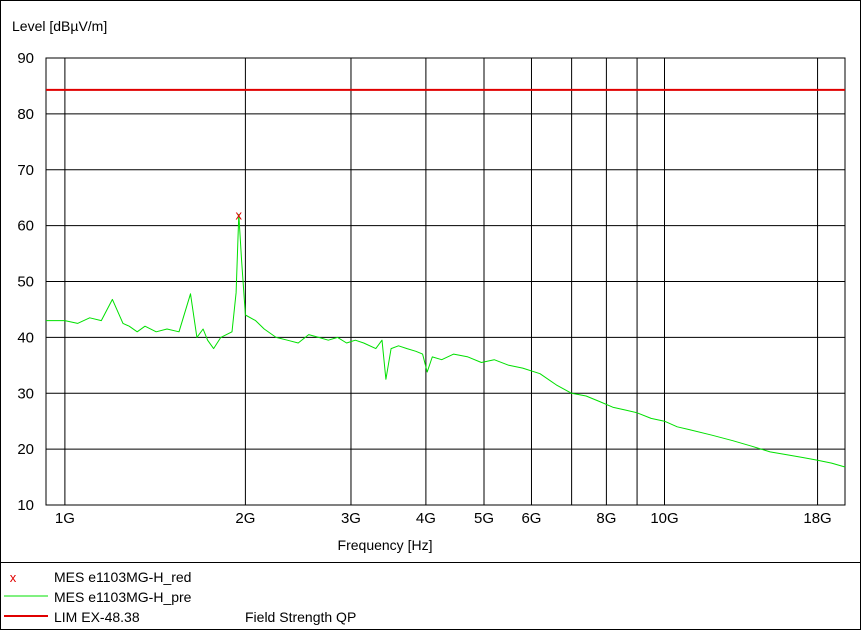 The height and width of the screenshot is (630, 861). What do you see at coordinates (65, 518) in the screenshot?
I see `x-tick-label: 1G` at bounding box center [65, 518].